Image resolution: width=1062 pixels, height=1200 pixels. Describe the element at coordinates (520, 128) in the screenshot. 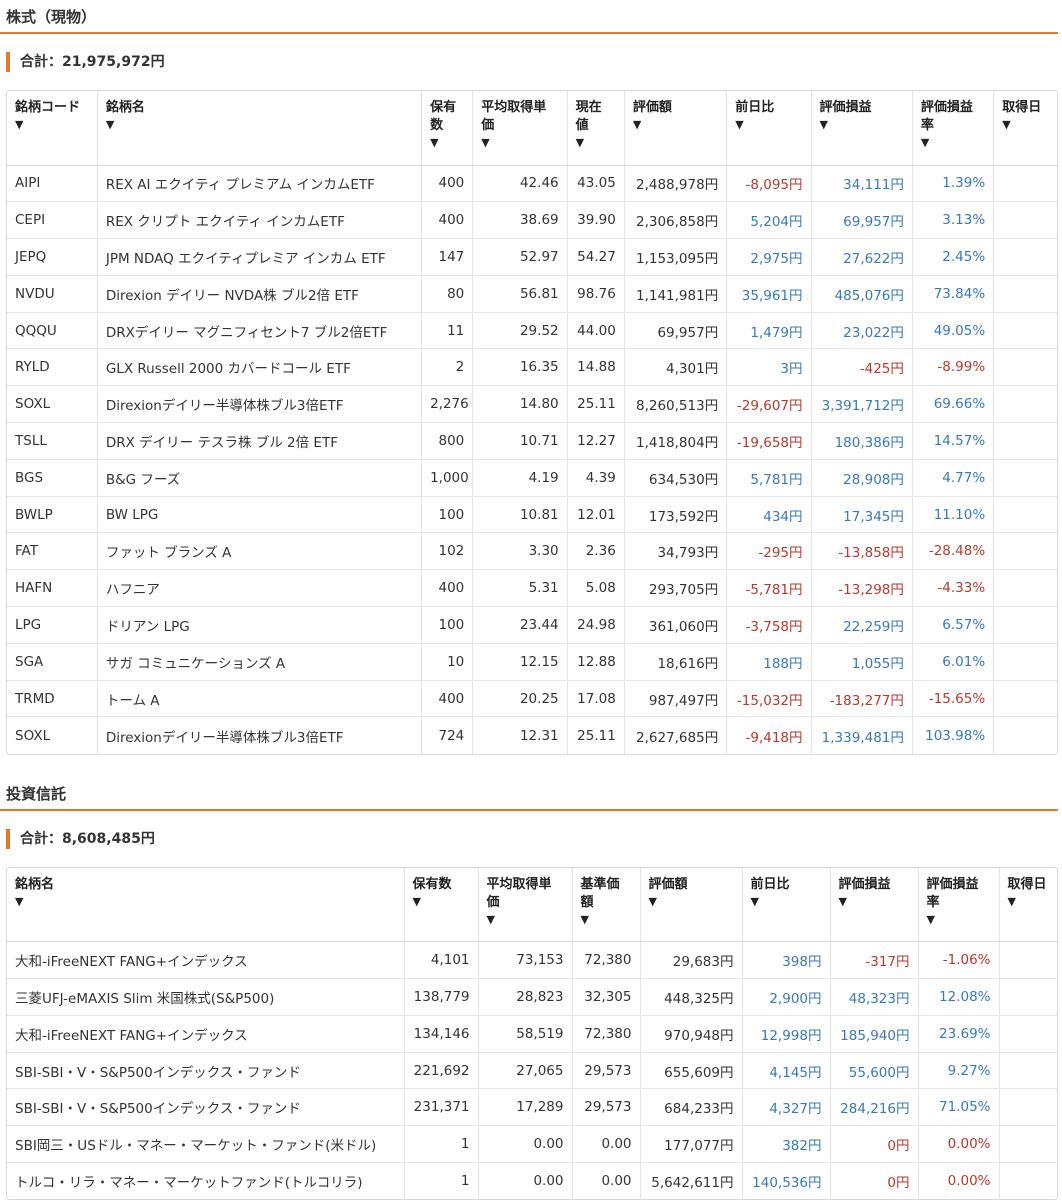

I see `col-header-avg: 平均取得単価 ▼` at that location.